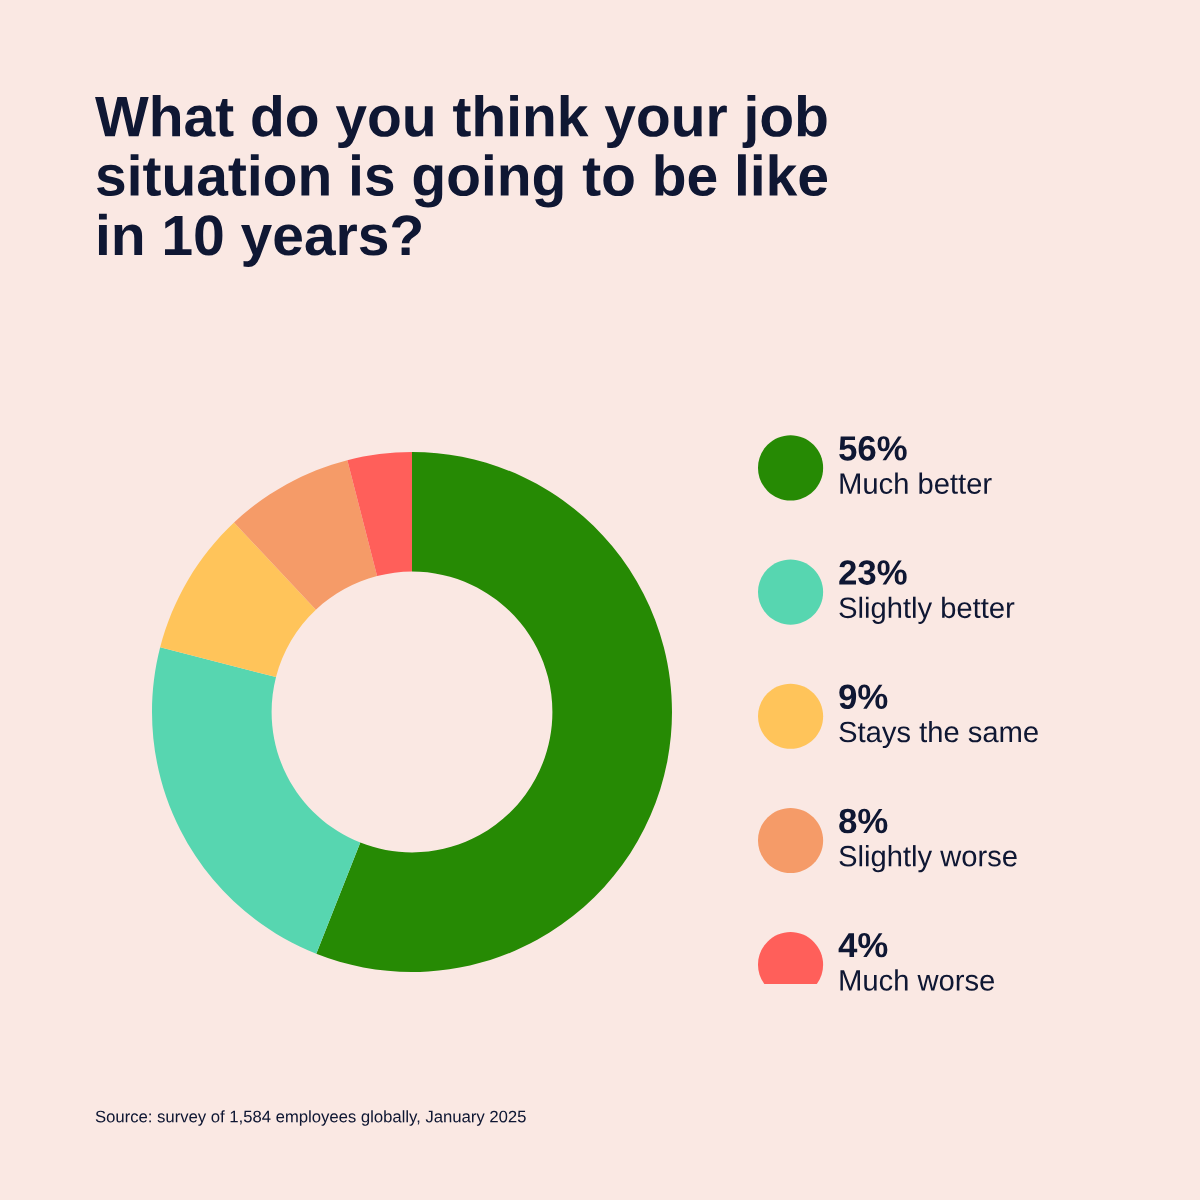 Image resolution: width=1200 pixels, height=1200 pixels. Describe the element at coordinates (863, 697) in the screenshot. I see `data-label: 9%` at that location.